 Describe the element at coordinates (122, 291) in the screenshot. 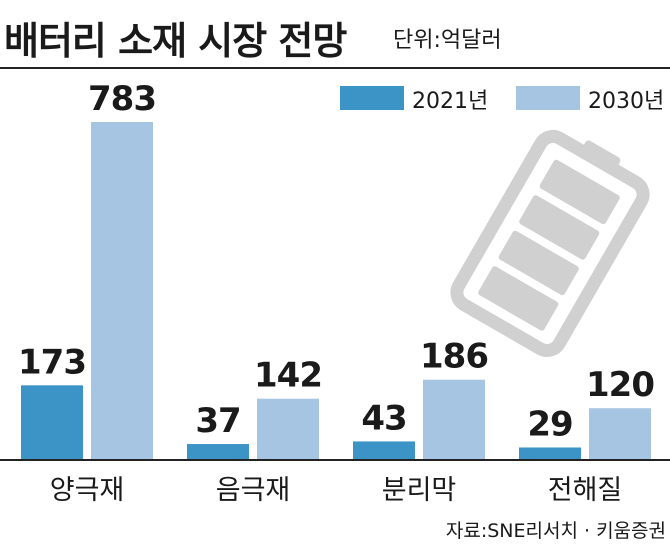

I see `bar-양극재-2030년` at that location.